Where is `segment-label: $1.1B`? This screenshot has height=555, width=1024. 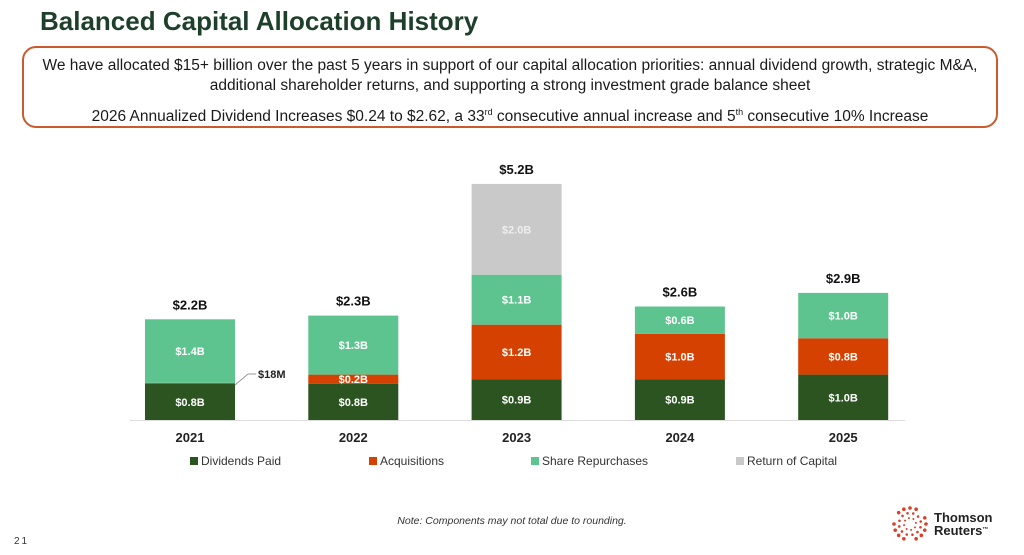
segment-label: $1.1B is located at coordinates (516, 301).